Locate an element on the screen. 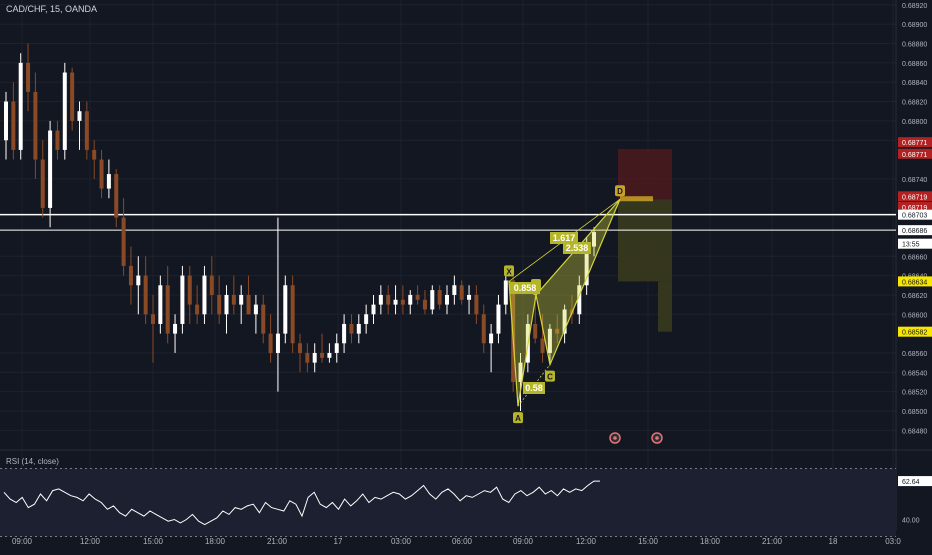 This screenshot has height=555, width=932. rsi-level-label: 40.00 is located at coordinates (911, 521).